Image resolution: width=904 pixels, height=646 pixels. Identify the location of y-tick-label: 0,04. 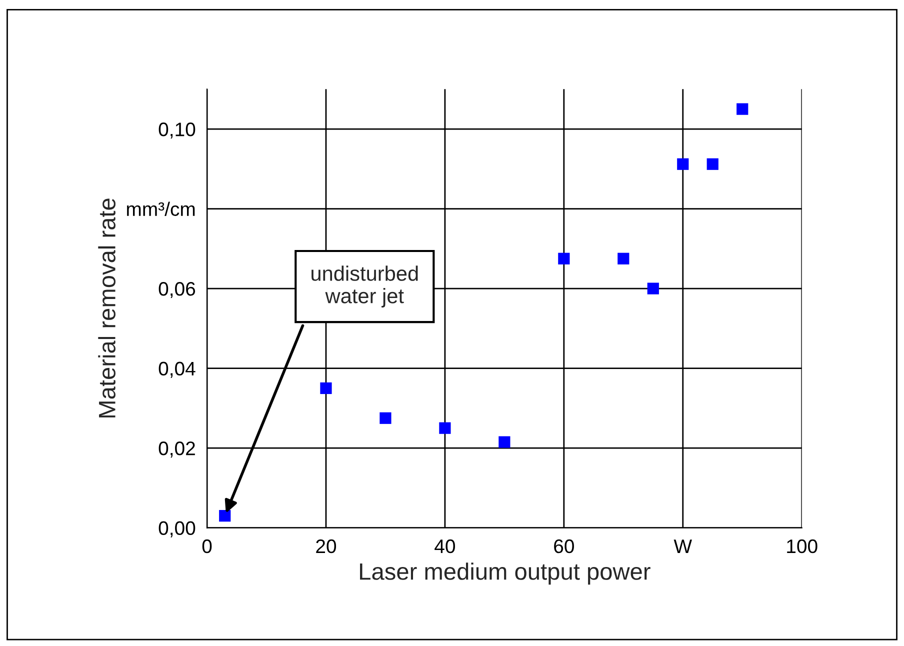
(177, 370).